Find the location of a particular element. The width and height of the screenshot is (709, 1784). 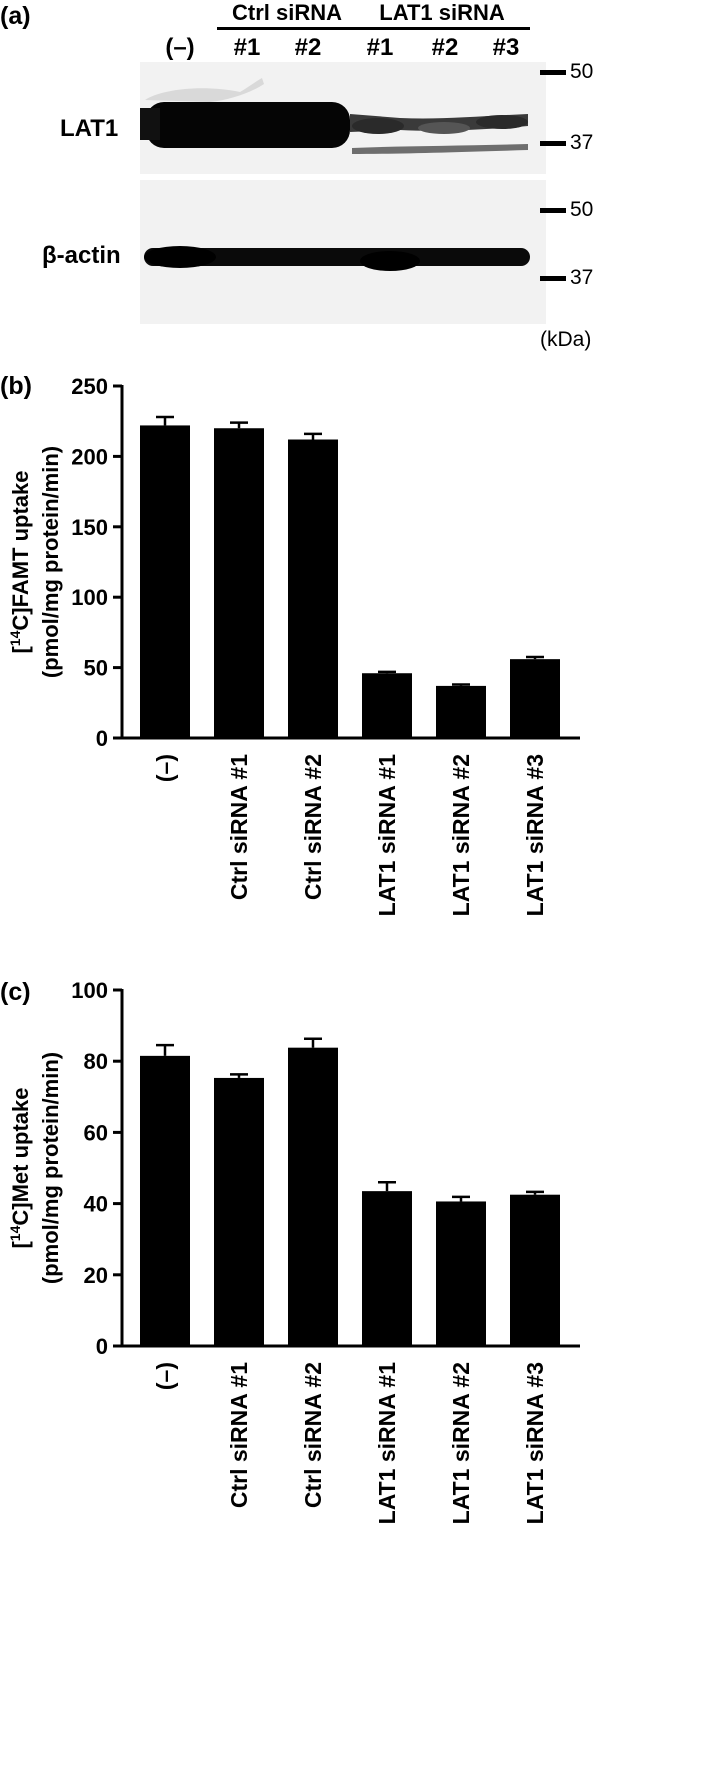

marker-tick-37-bottom is located at coordinates (553, 278).